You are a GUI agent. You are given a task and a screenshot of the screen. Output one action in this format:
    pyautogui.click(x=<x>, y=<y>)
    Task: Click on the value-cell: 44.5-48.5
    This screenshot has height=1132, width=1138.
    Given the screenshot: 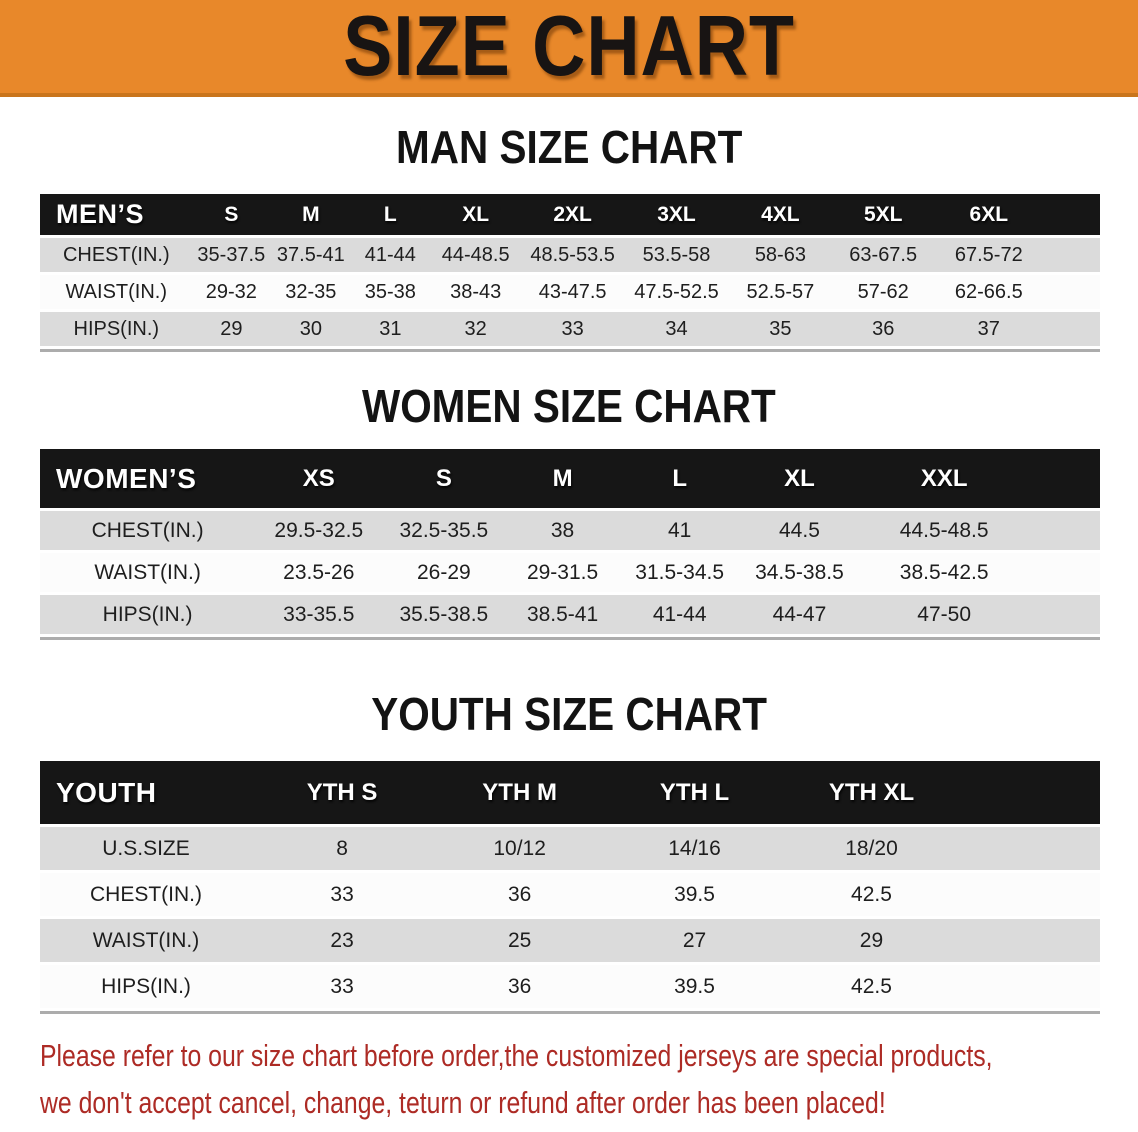 What is the action you would take?
    pyautogui.click(x=979, y=530)
    